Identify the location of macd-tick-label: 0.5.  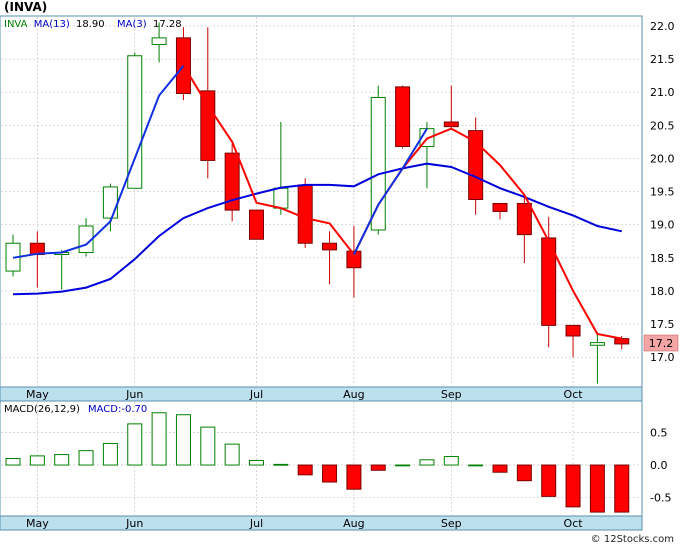
(659, 432).